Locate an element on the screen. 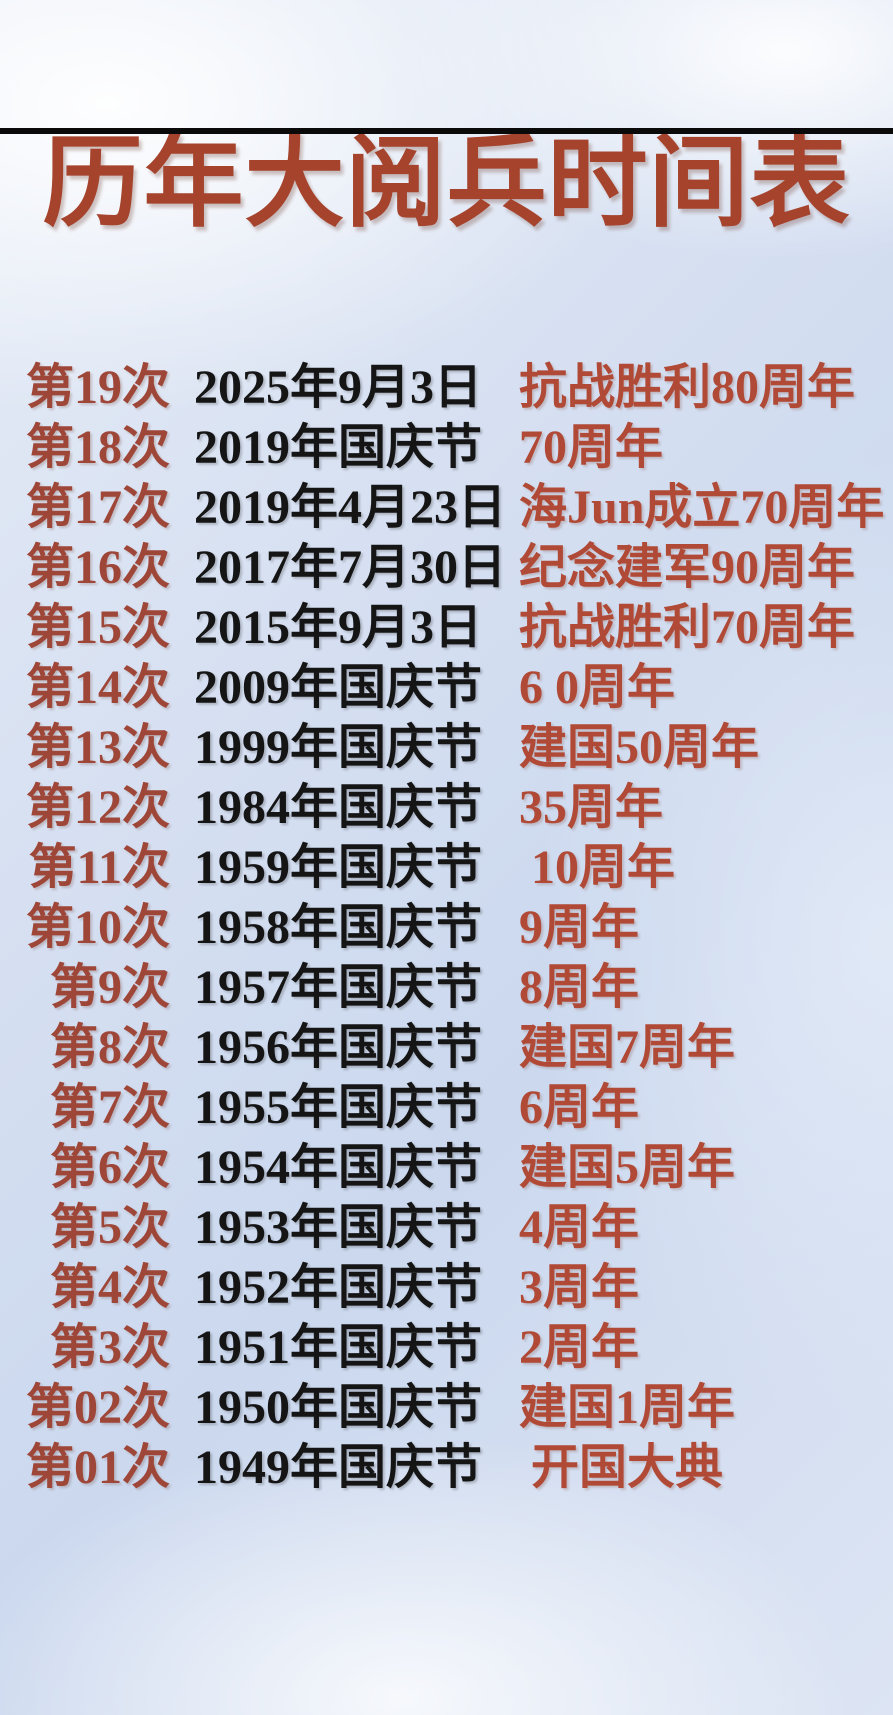  parade-number: 第10次 is located at coordinates (97, 927).